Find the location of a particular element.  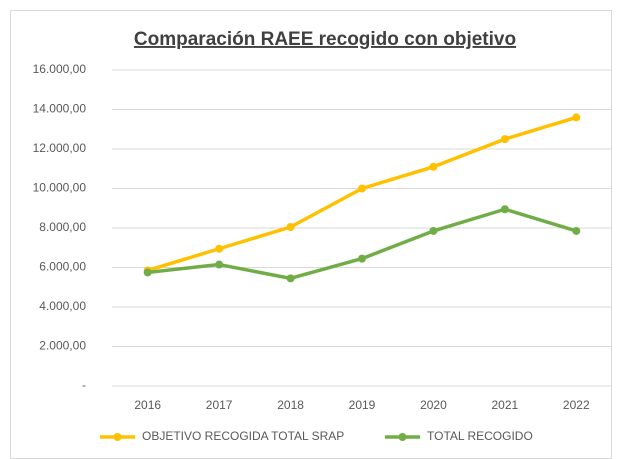

y-tick-label: 2.000,00 is located at coordinates (62, 346).